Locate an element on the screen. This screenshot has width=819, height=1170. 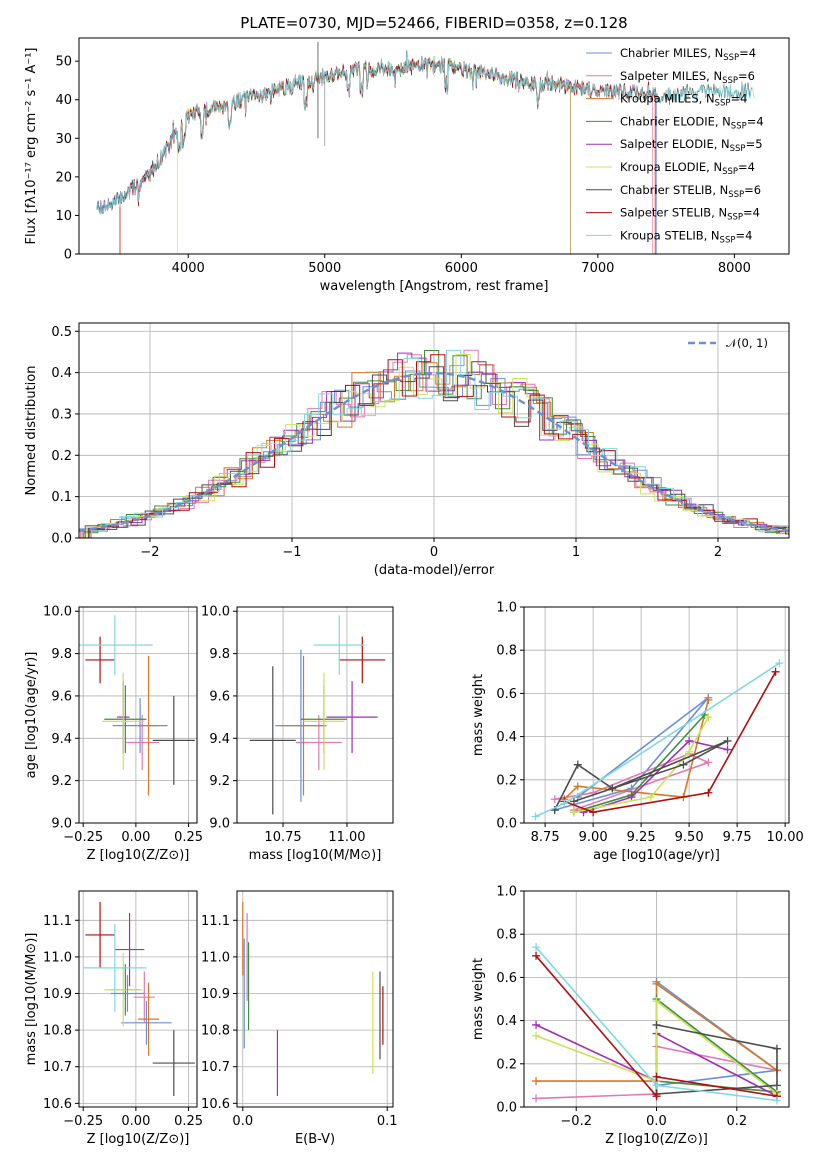
legend-main: Salpeter ELODIE, N is located at coordinates (675, 144).